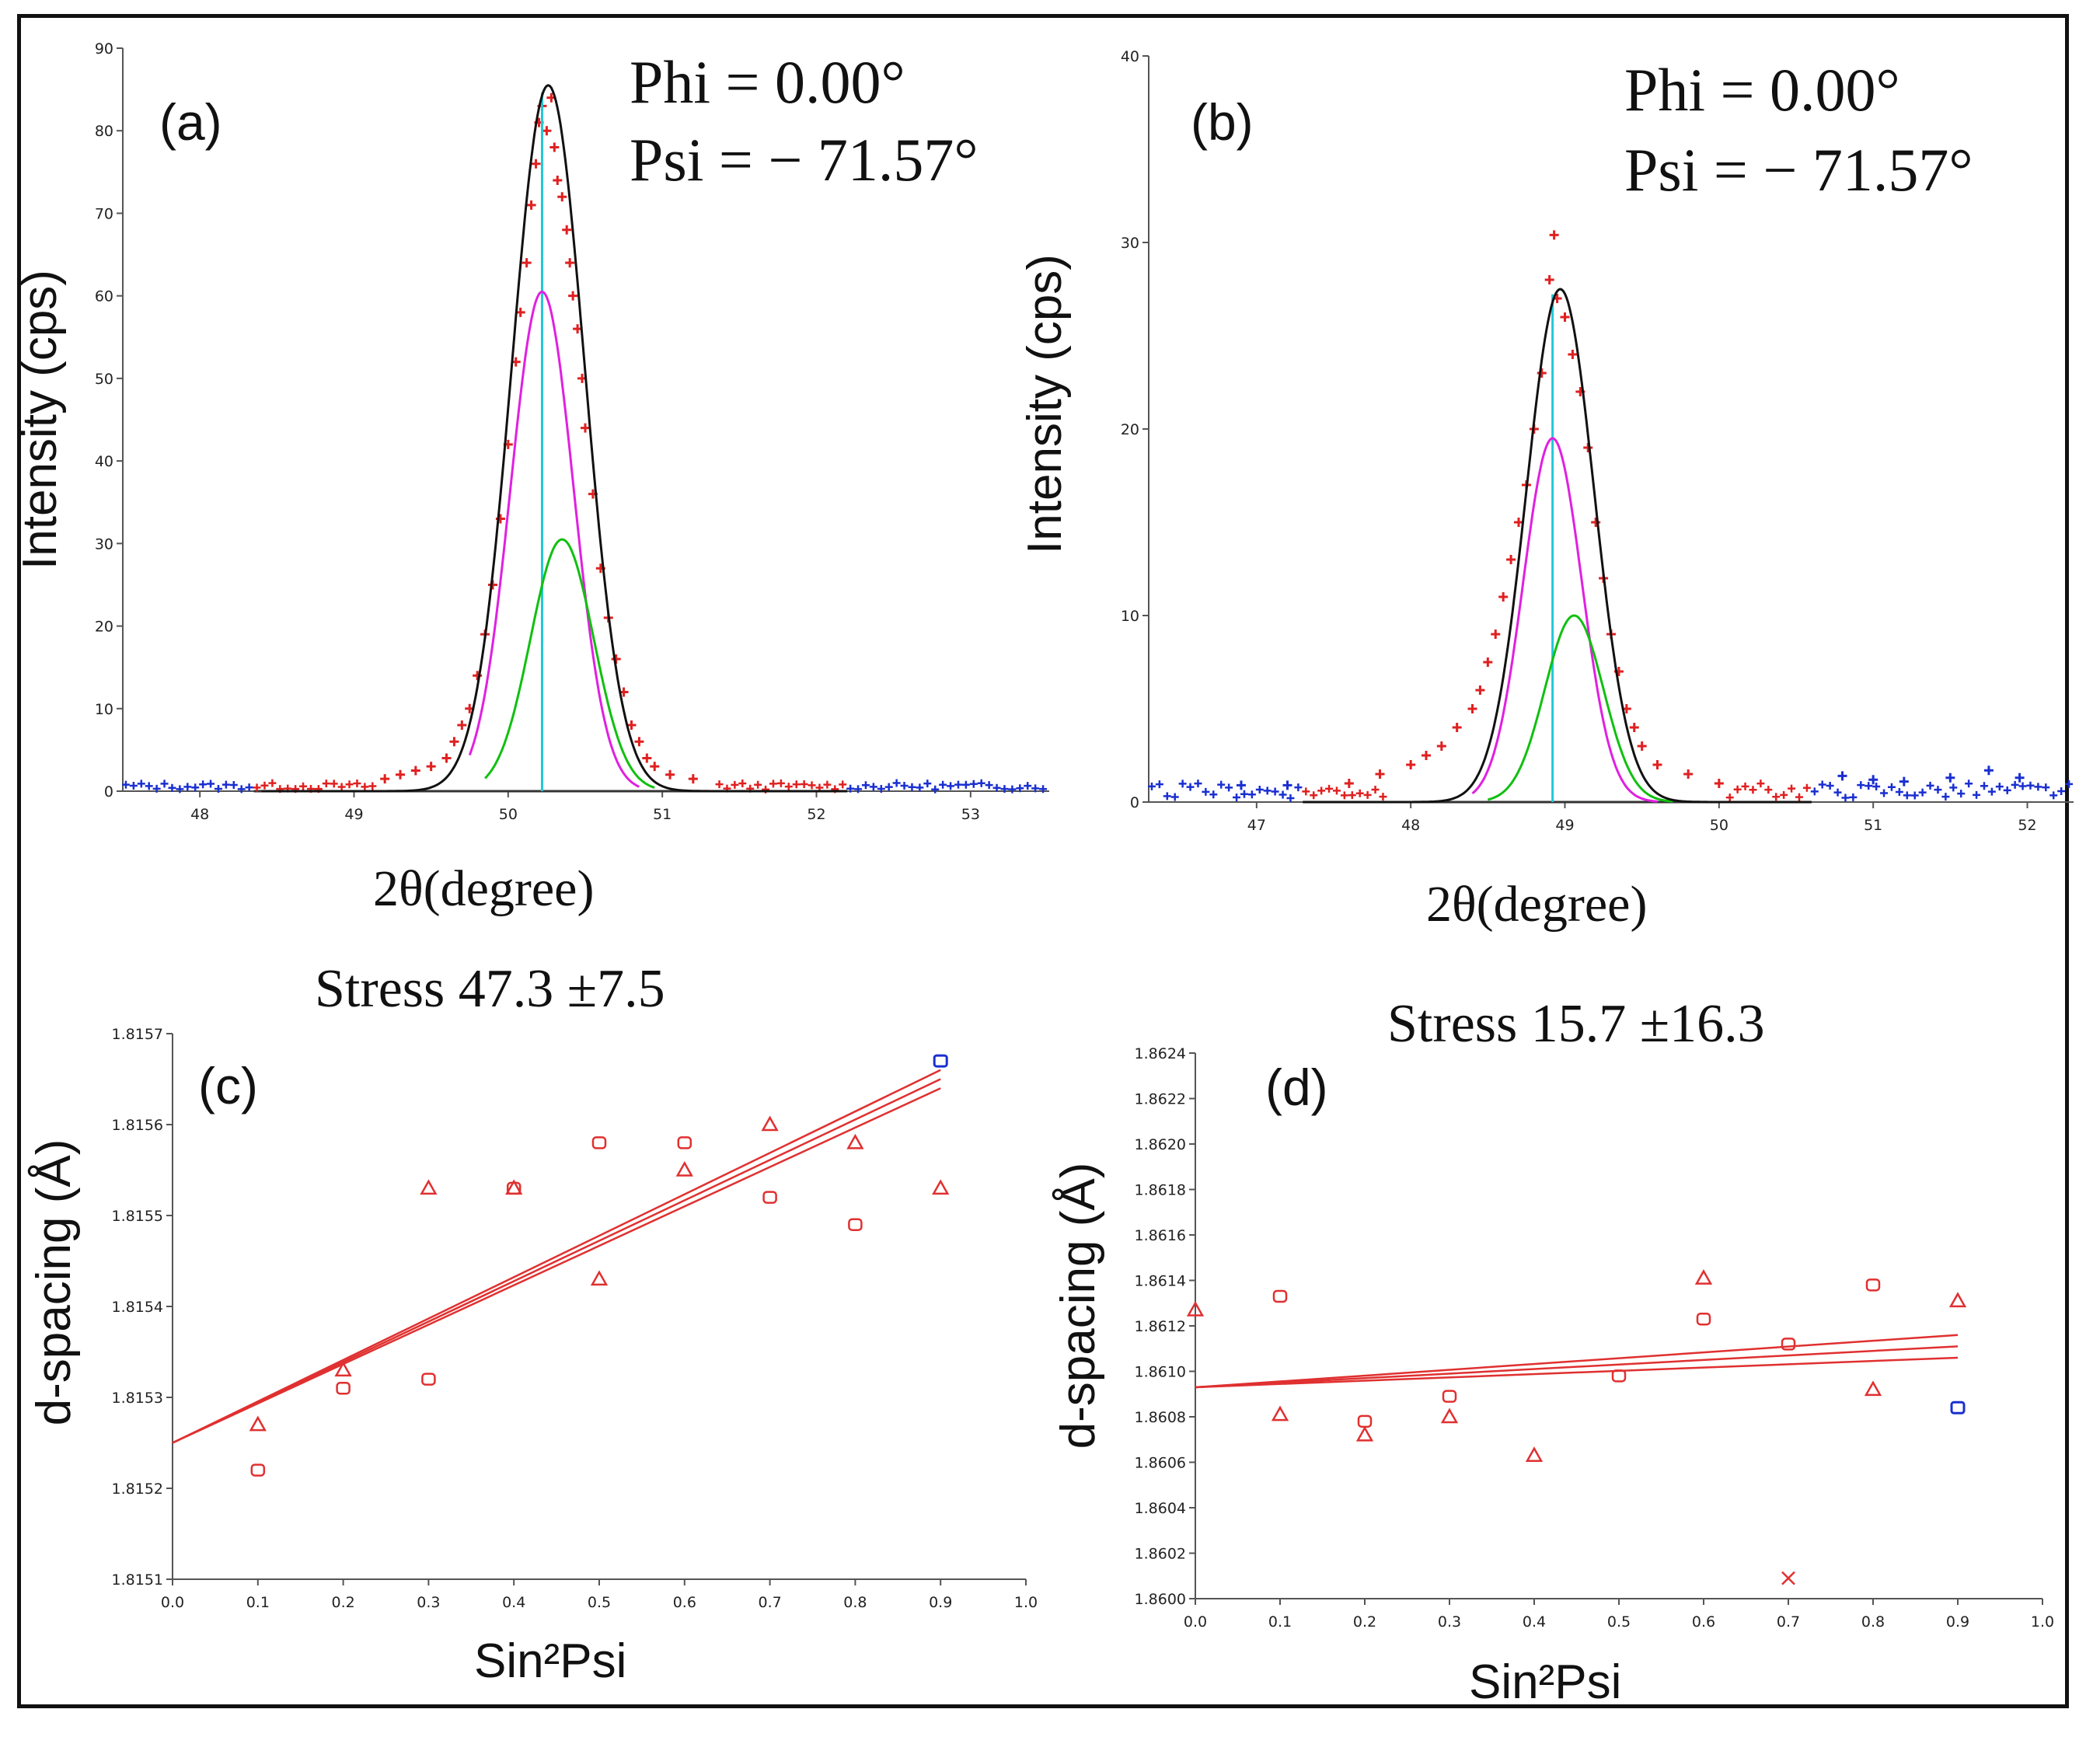 The width and height of the screenshot is (2100, 1744). What do you see at coordinates (1873, 780) in the screenshot?
I see `outlier-point` at bounding box center [1873, 780].